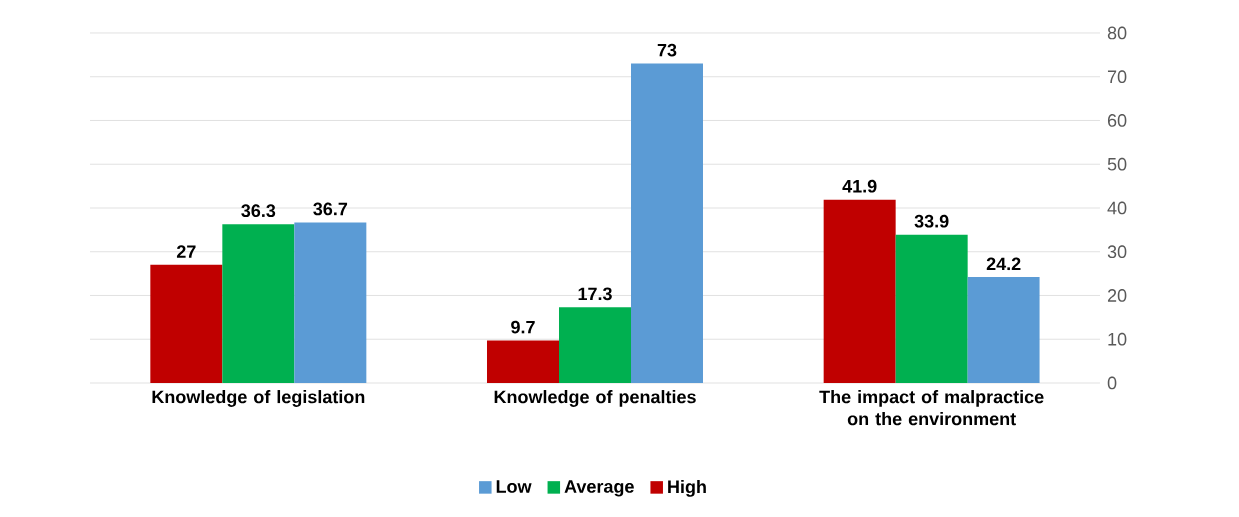 The height and width of the screenshot is (517, 1239). What do you see at coordinates (1117, 208) in the screenshot?
I see `y-tick-label: 40` at bounding box center [1117, 208].